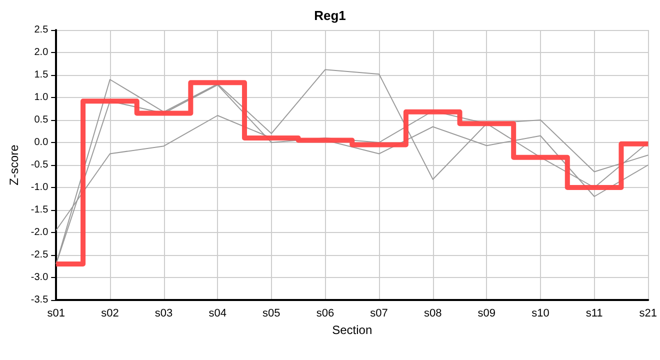  Describe the element at coordinates (41, 120) in the screenshot. I see `y-tick-label: 0.5` at that location.